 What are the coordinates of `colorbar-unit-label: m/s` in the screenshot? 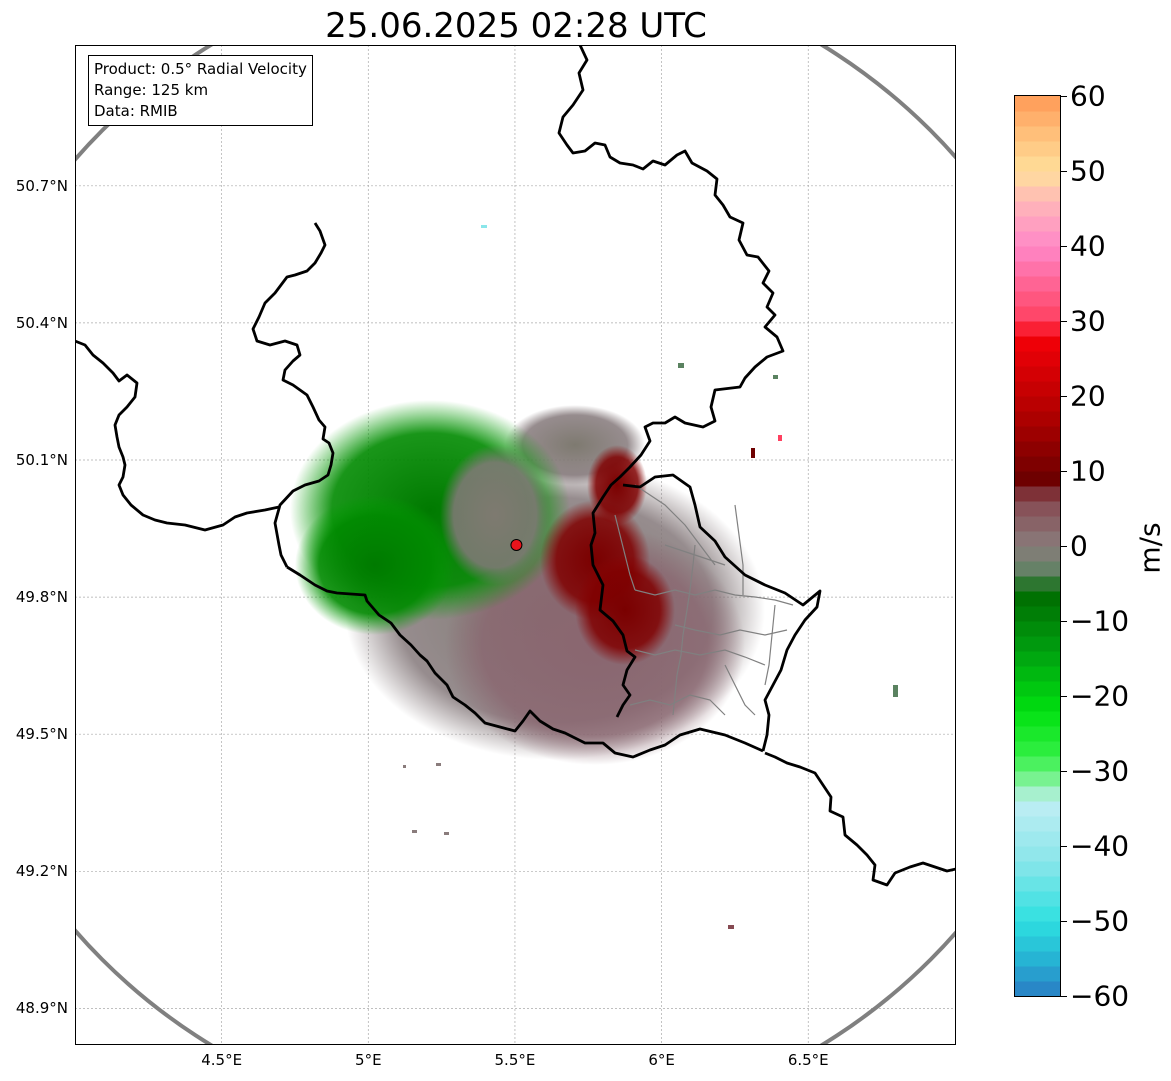 It's located at (1150, 548).